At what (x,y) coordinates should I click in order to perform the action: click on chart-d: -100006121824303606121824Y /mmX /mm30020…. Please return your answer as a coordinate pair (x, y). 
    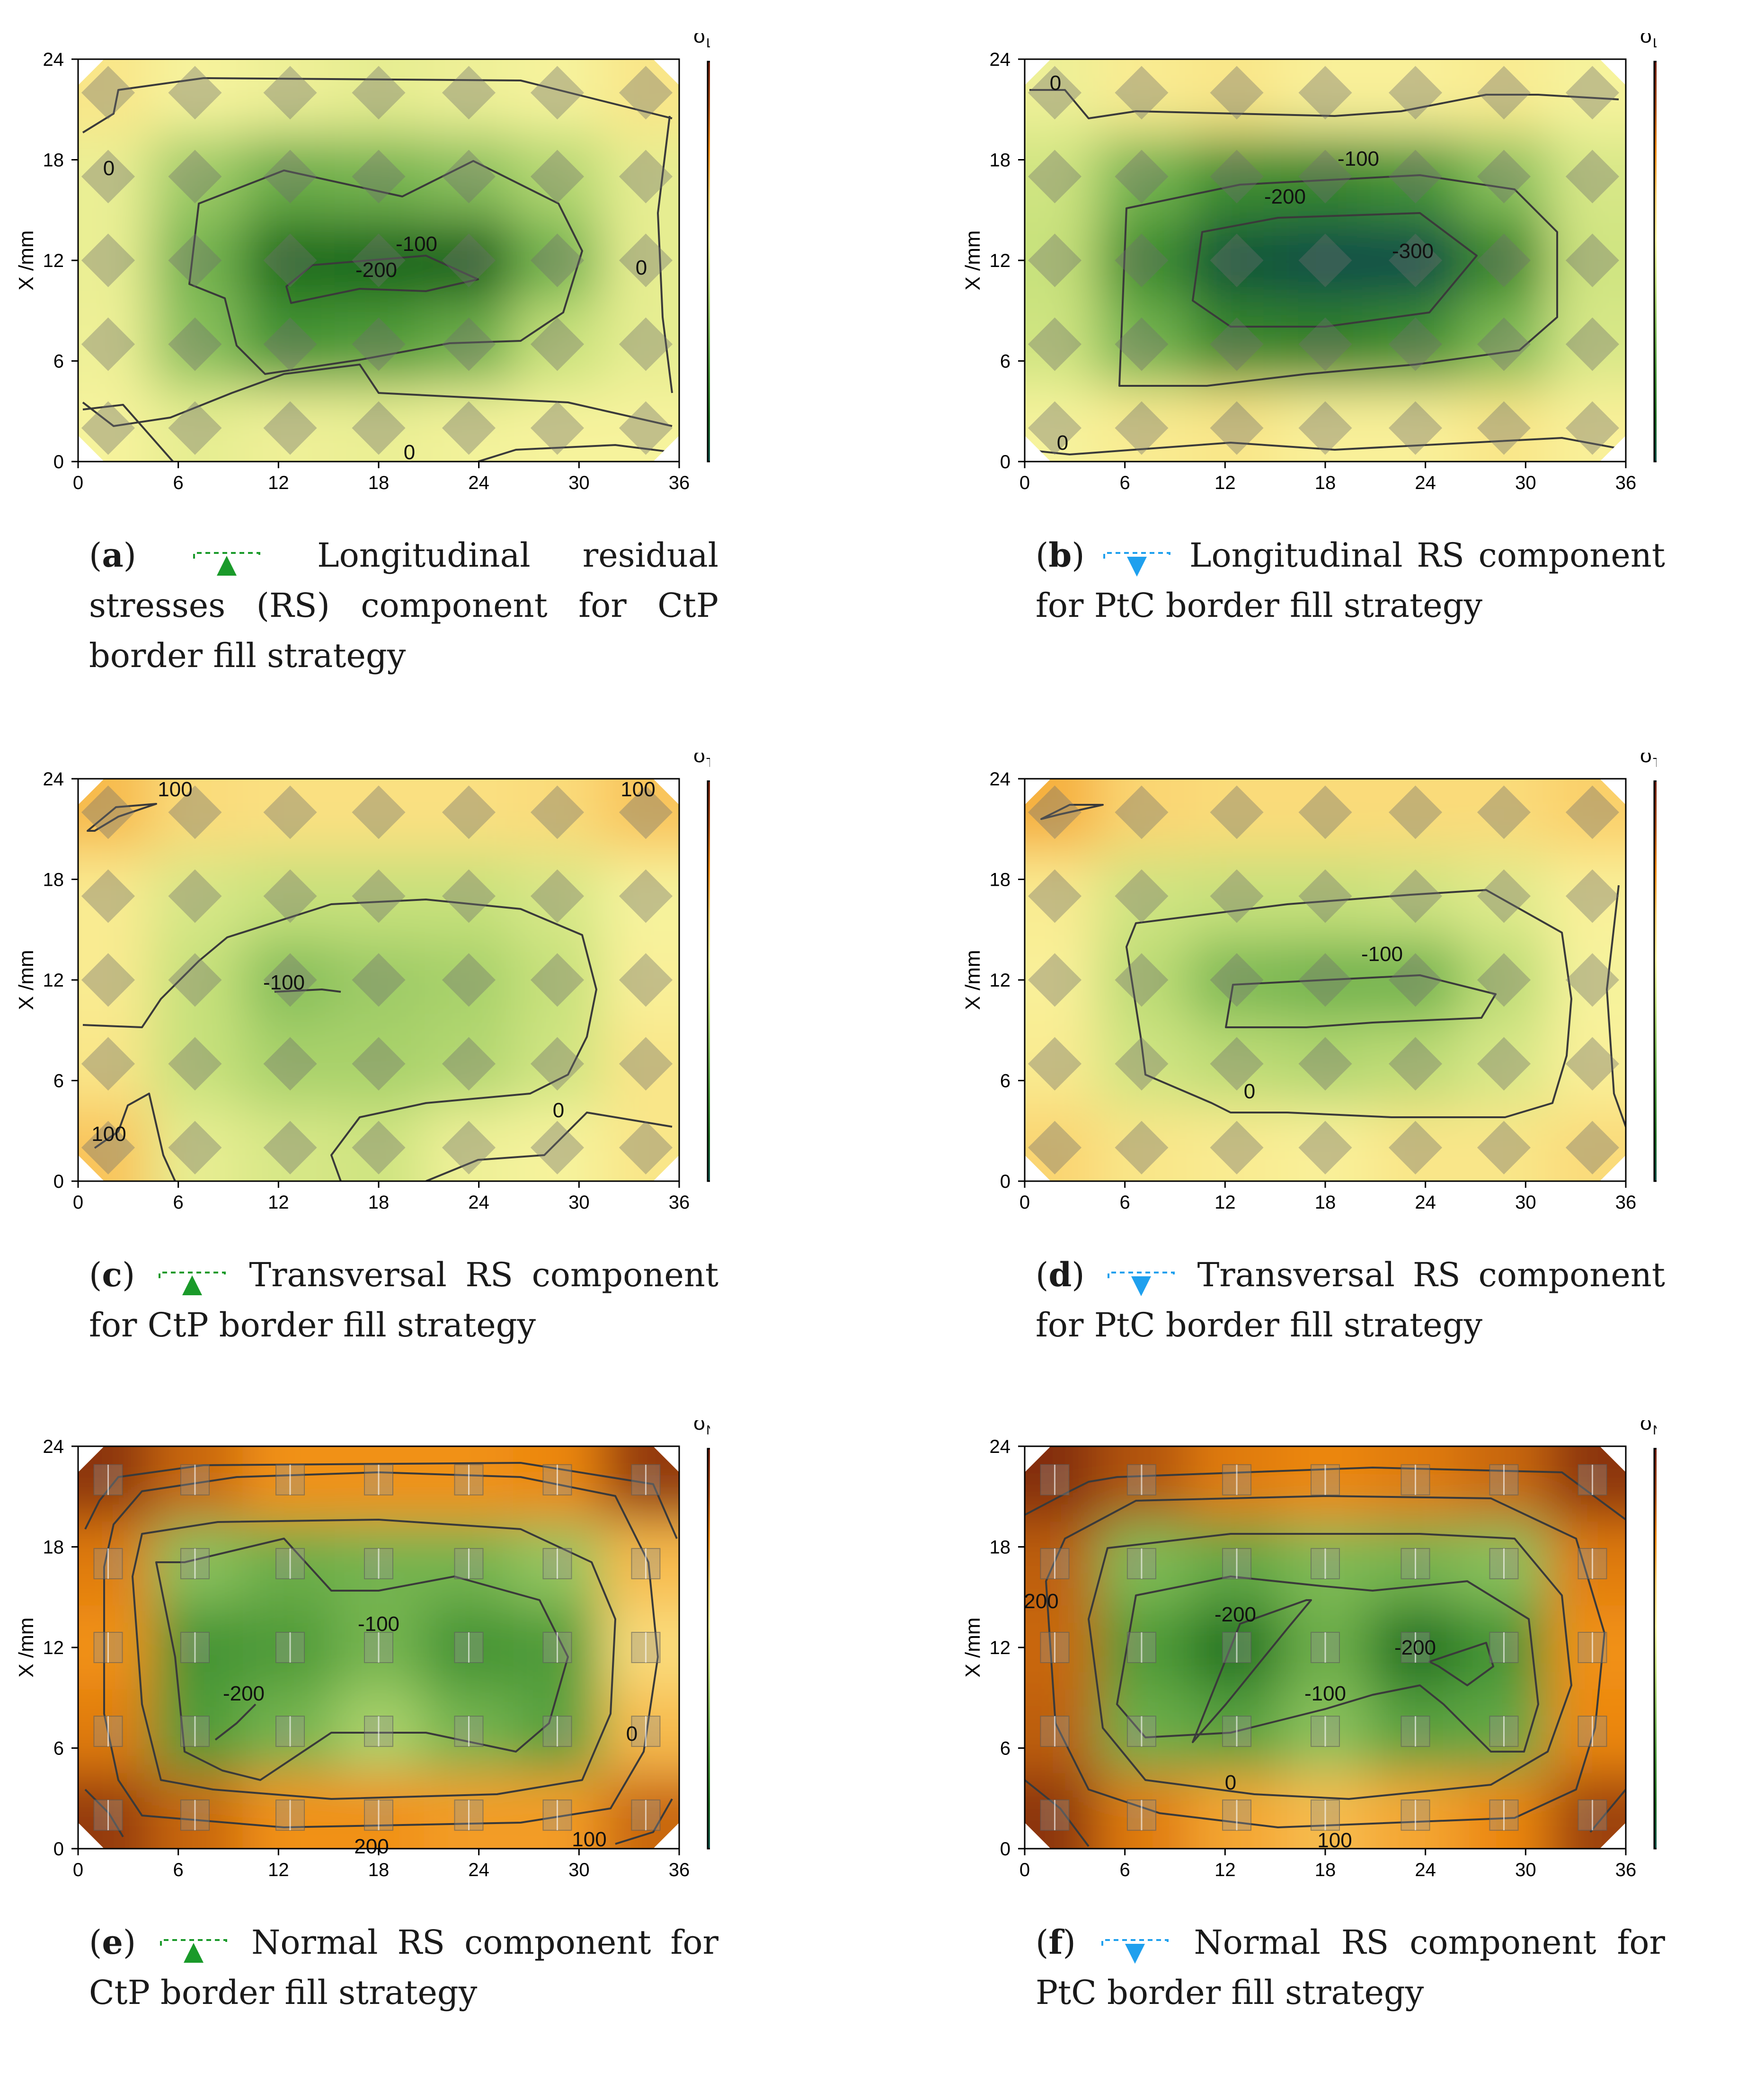
    Looking at the image, I should click on (1309, 989).